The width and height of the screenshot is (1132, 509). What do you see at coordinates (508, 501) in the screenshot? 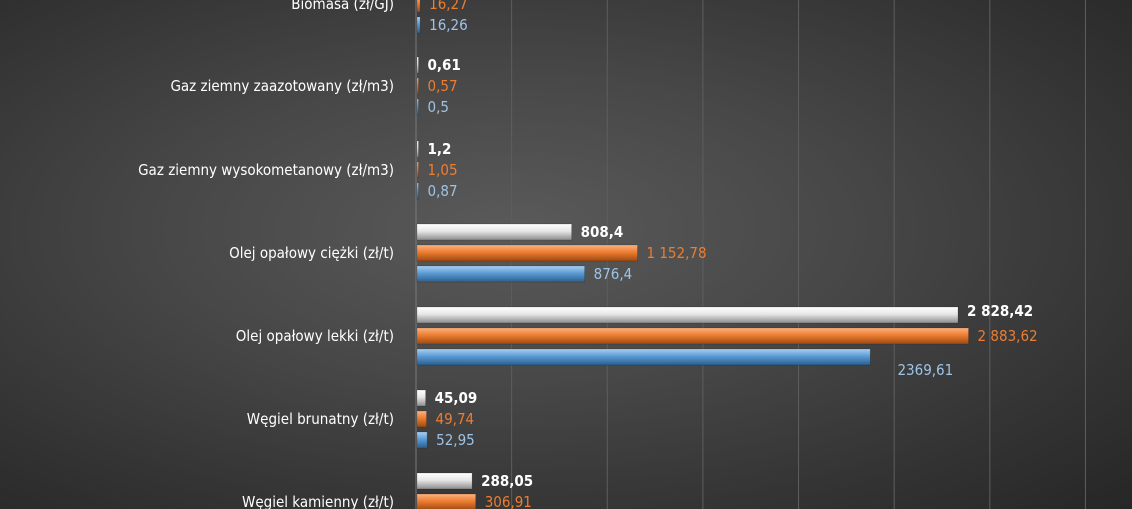
I see `data-label: 306,91` at bounding box center [508, 501].